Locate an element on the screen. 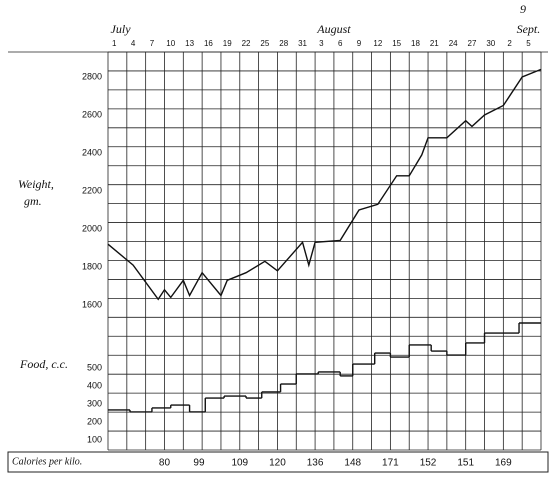  calorie-row is located at coordinates (278, 462).